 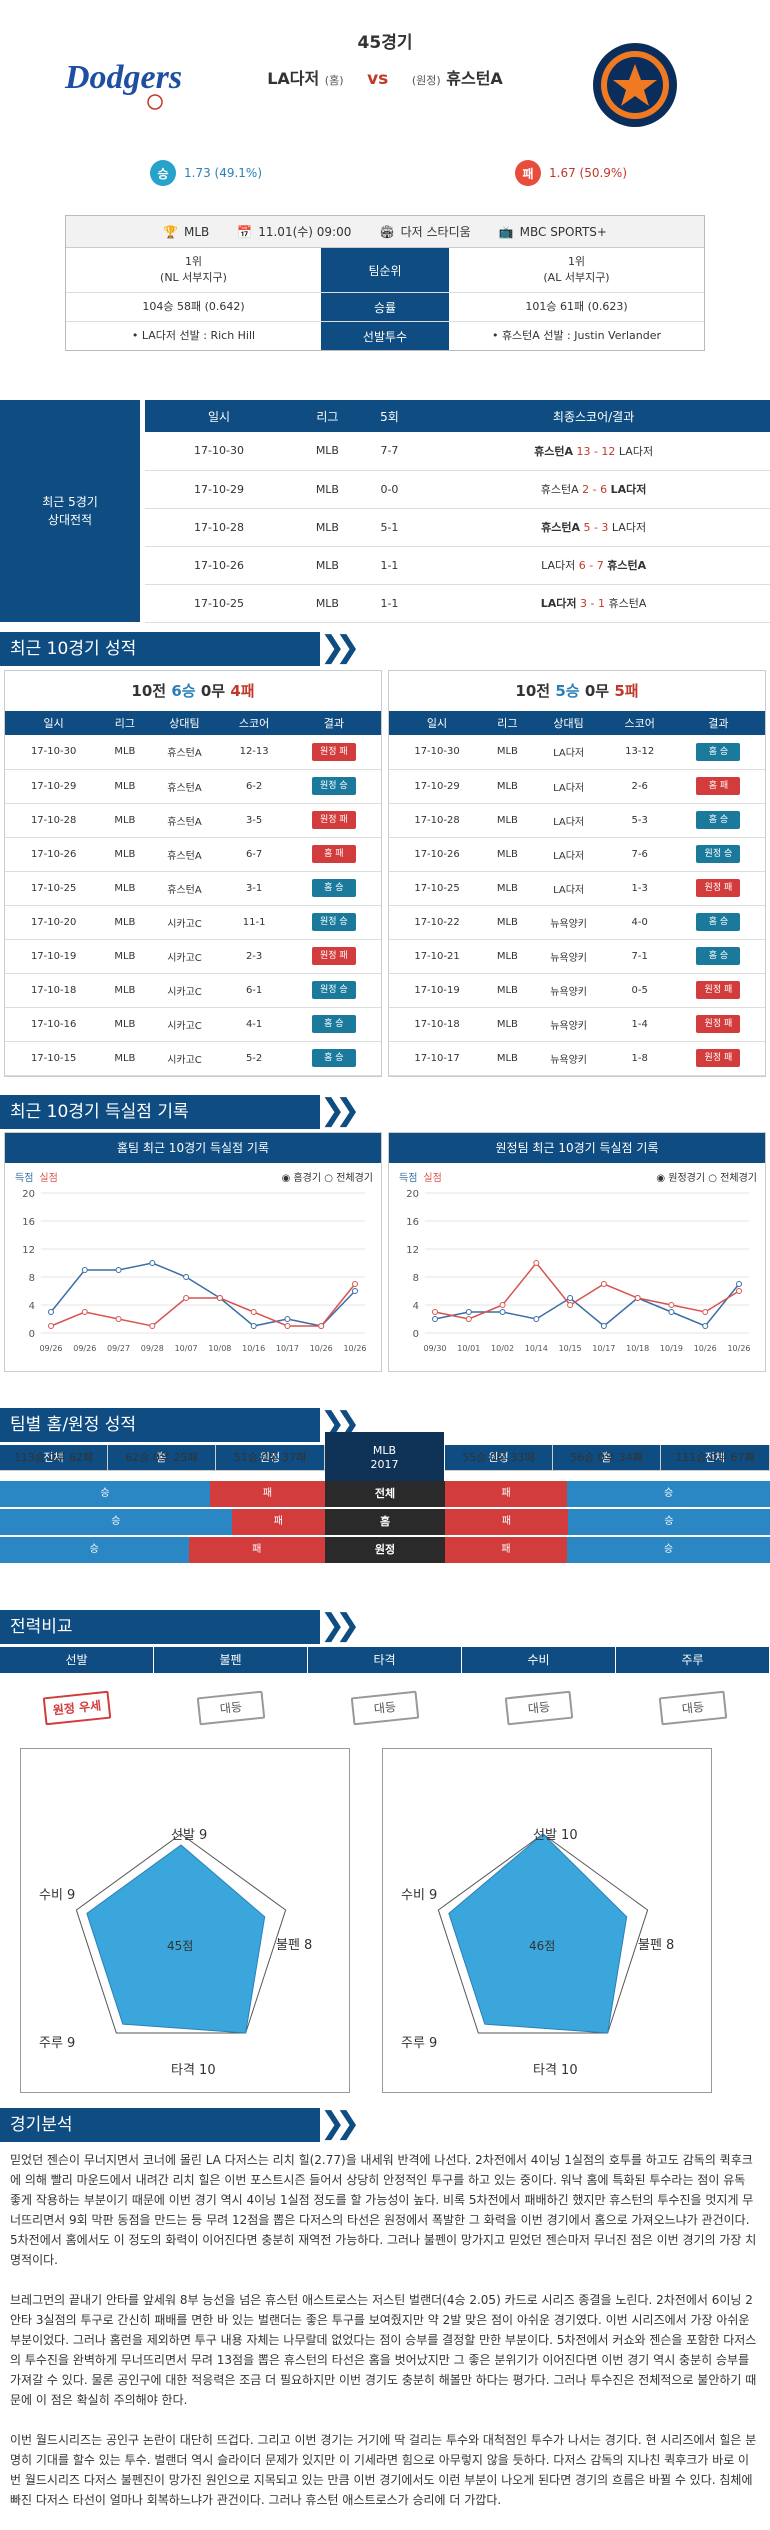 What do you see at coordinates (32, 1278) in the screenshot?
I see `y-tick-label: 8` at bounding box center [32, 1278].